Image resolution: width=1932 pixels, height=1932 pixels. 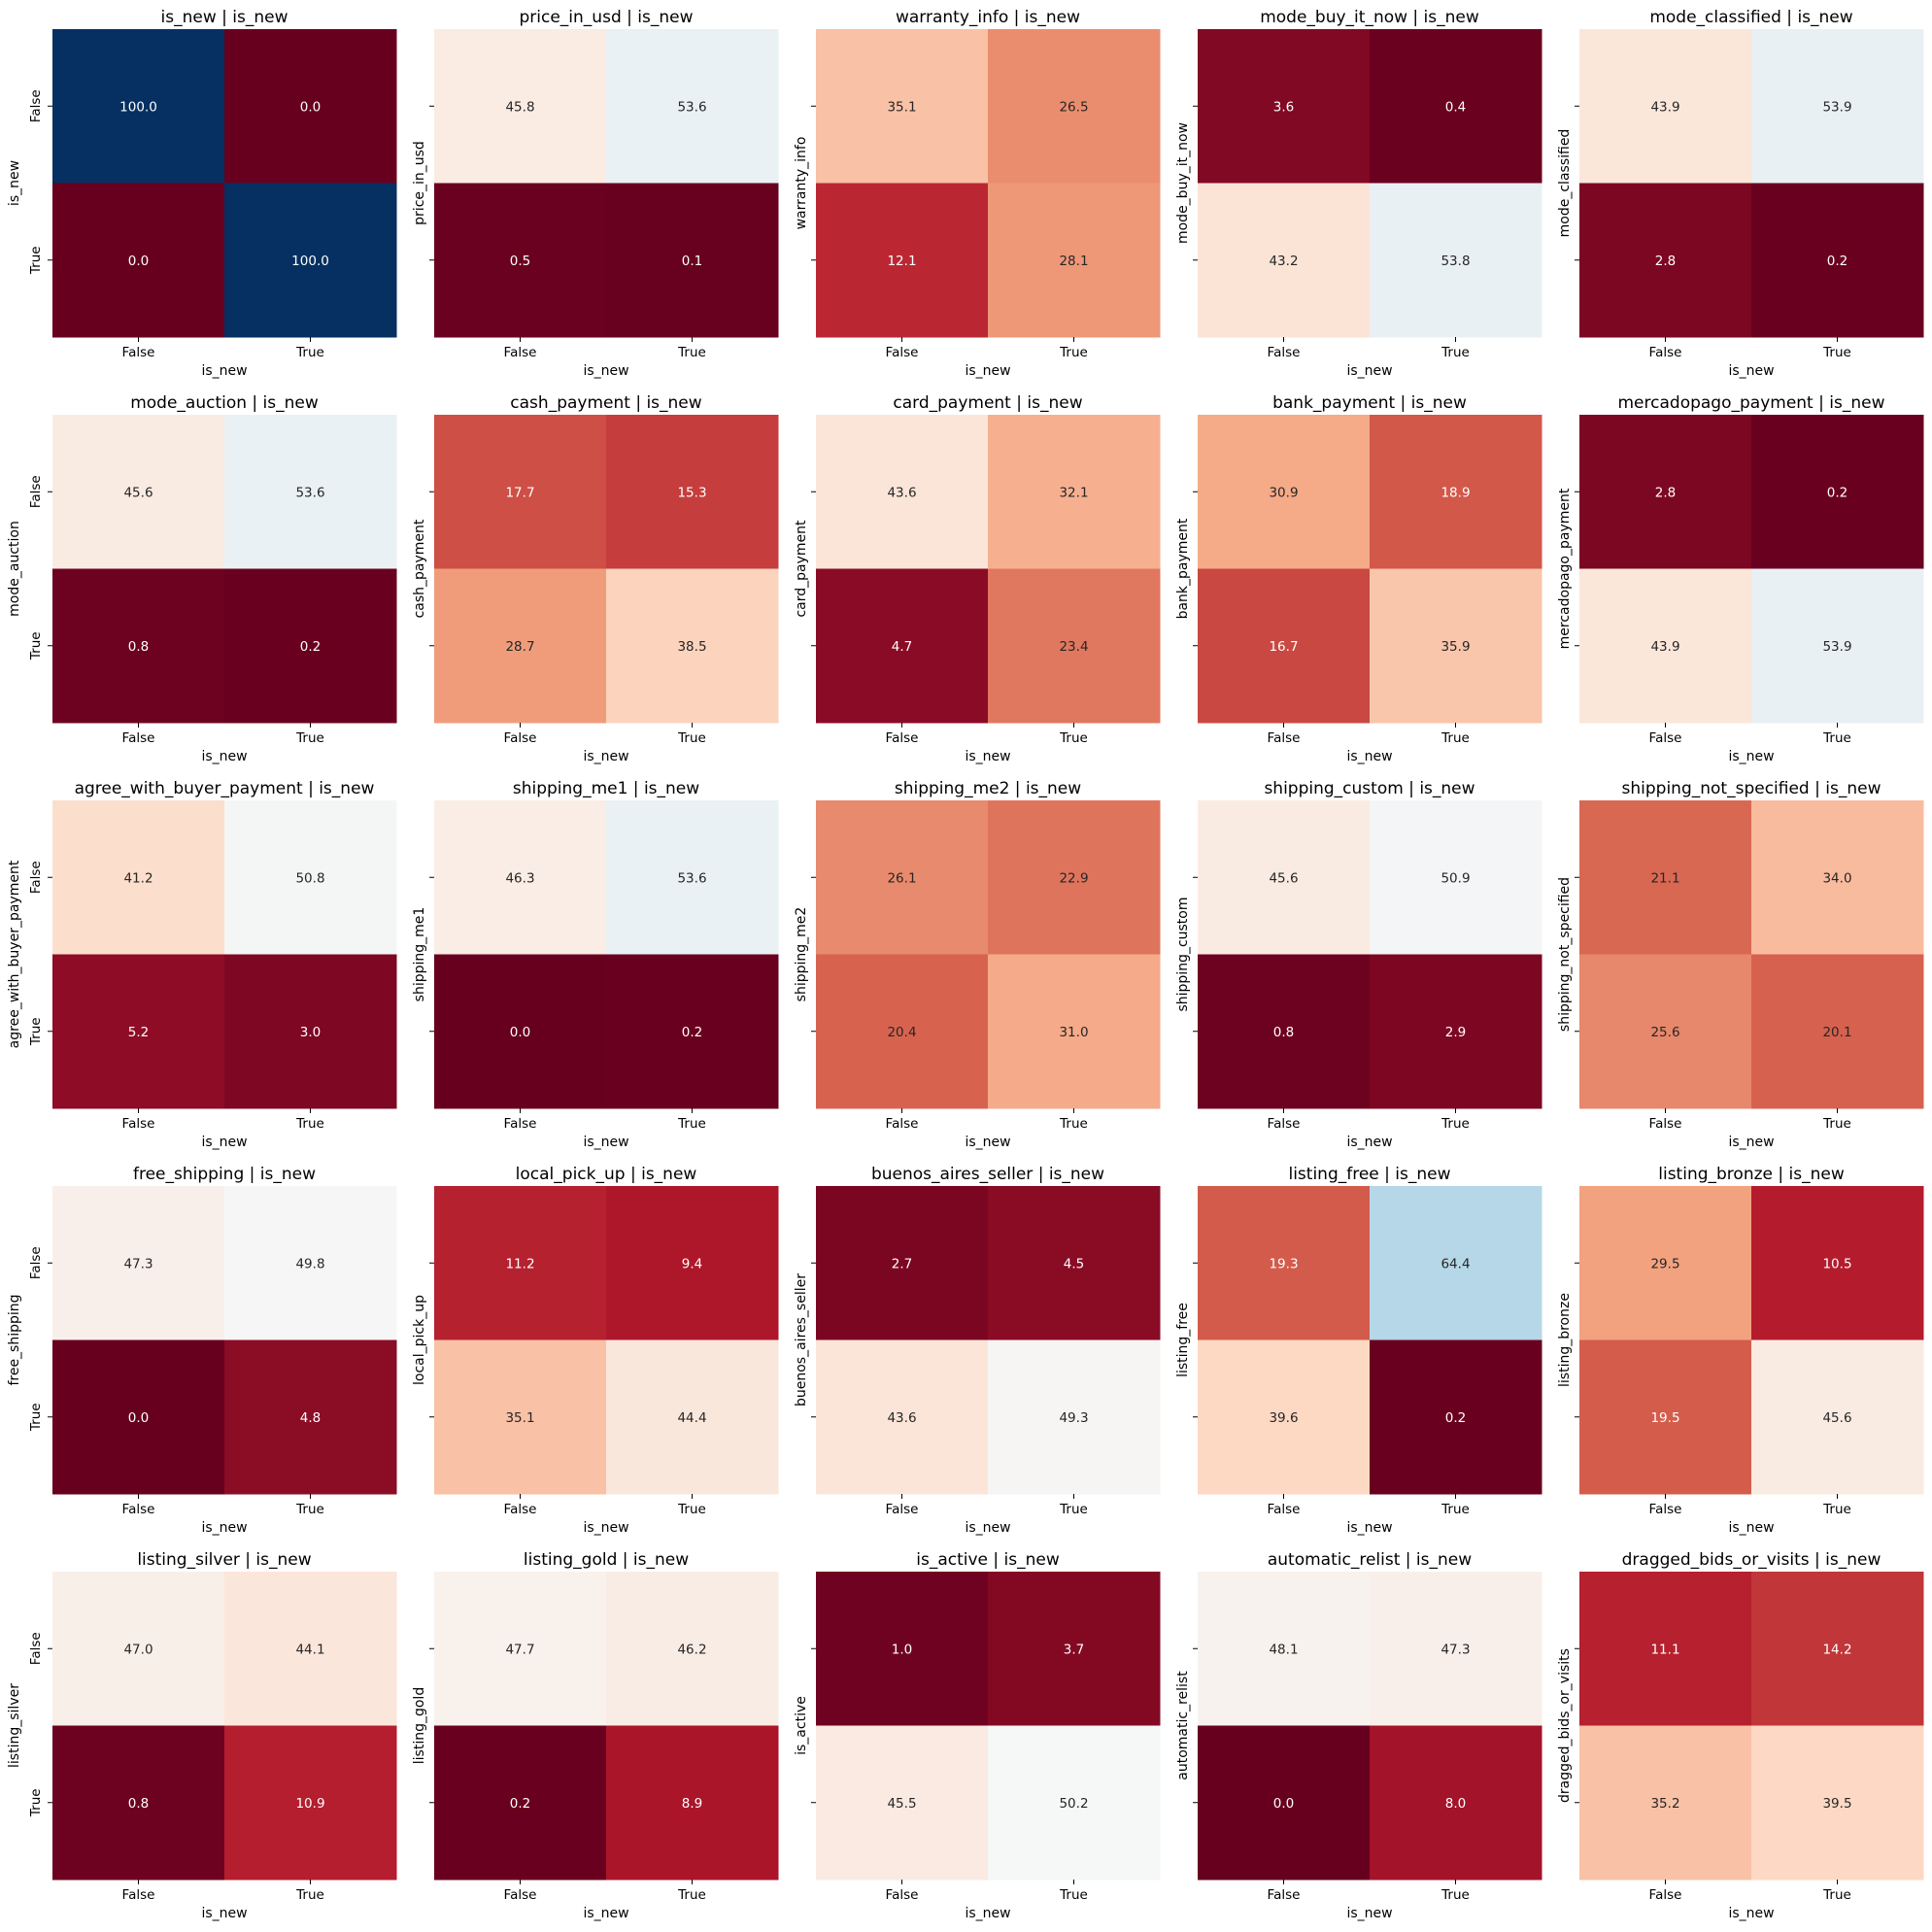 I want to click on cell-value-label: 23.4, so click(x=1073, y=647).